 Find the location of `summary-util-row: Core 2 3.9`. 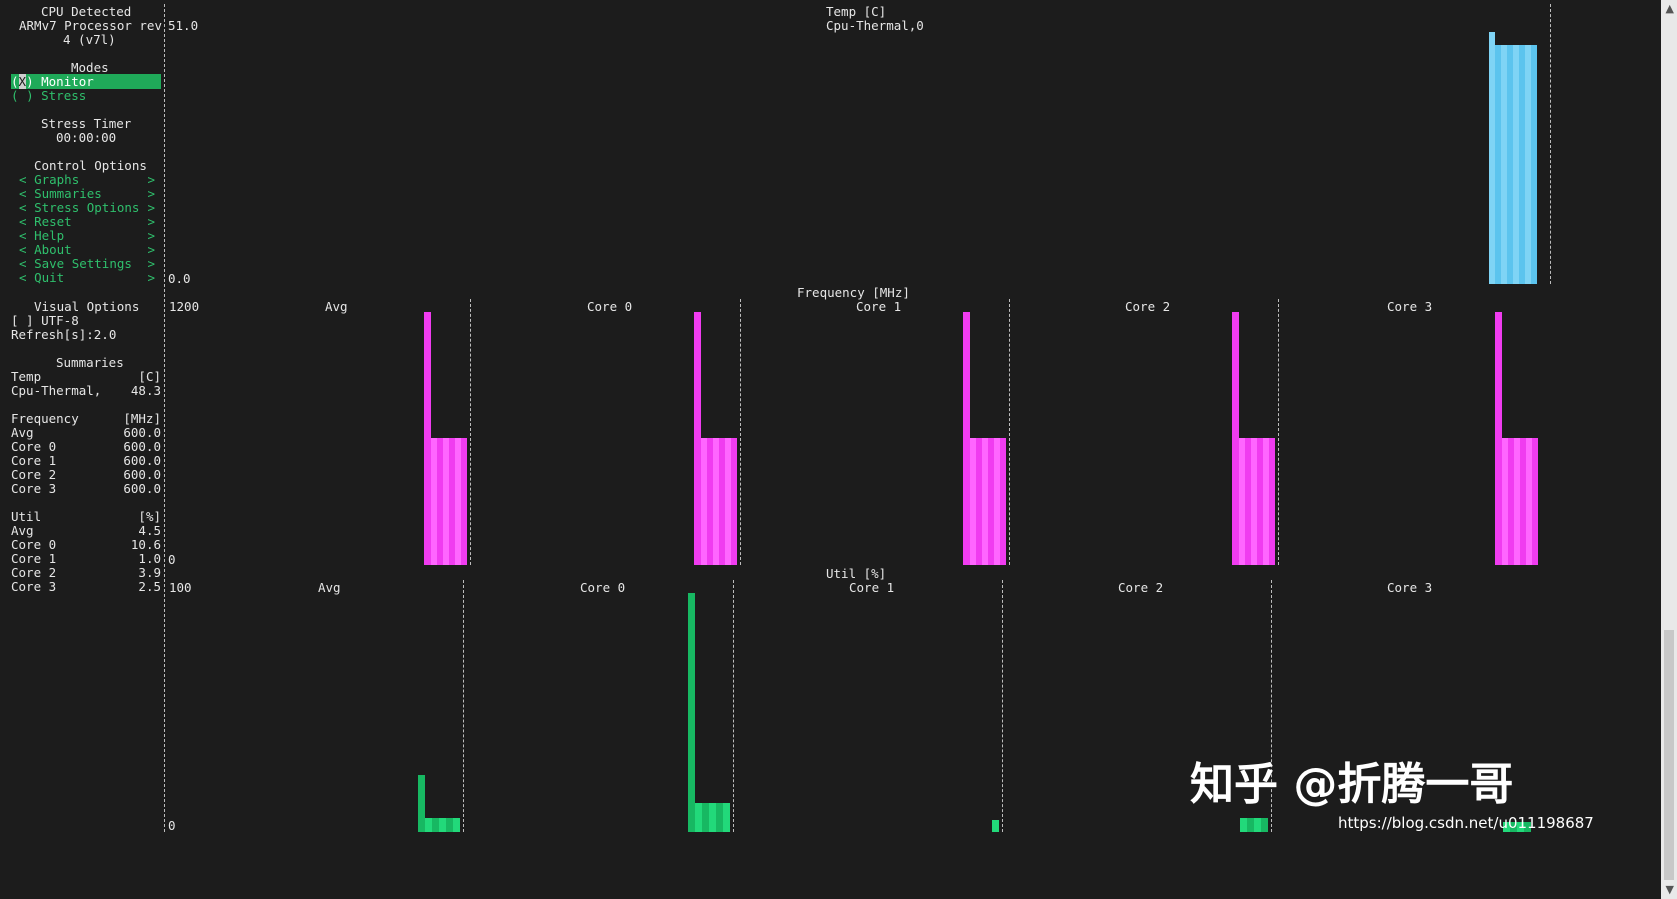

summary-util-row: Core 2 3.9 is located at coordinates (86, 572).